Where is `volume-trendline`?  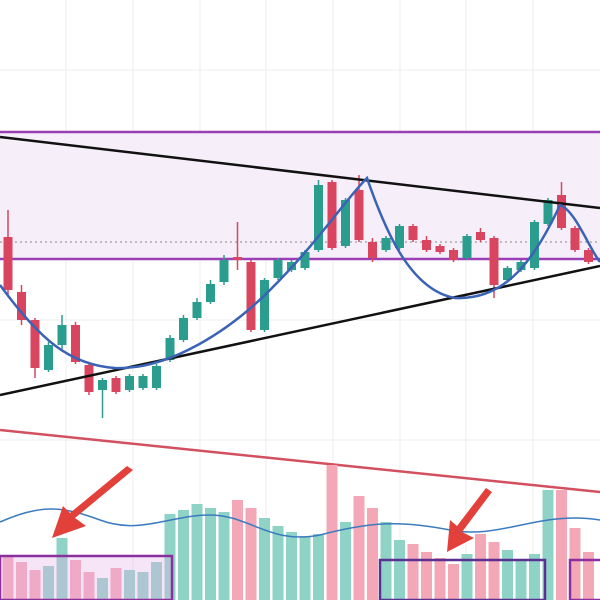
volume-trendline is located at coordinates (300, 461).